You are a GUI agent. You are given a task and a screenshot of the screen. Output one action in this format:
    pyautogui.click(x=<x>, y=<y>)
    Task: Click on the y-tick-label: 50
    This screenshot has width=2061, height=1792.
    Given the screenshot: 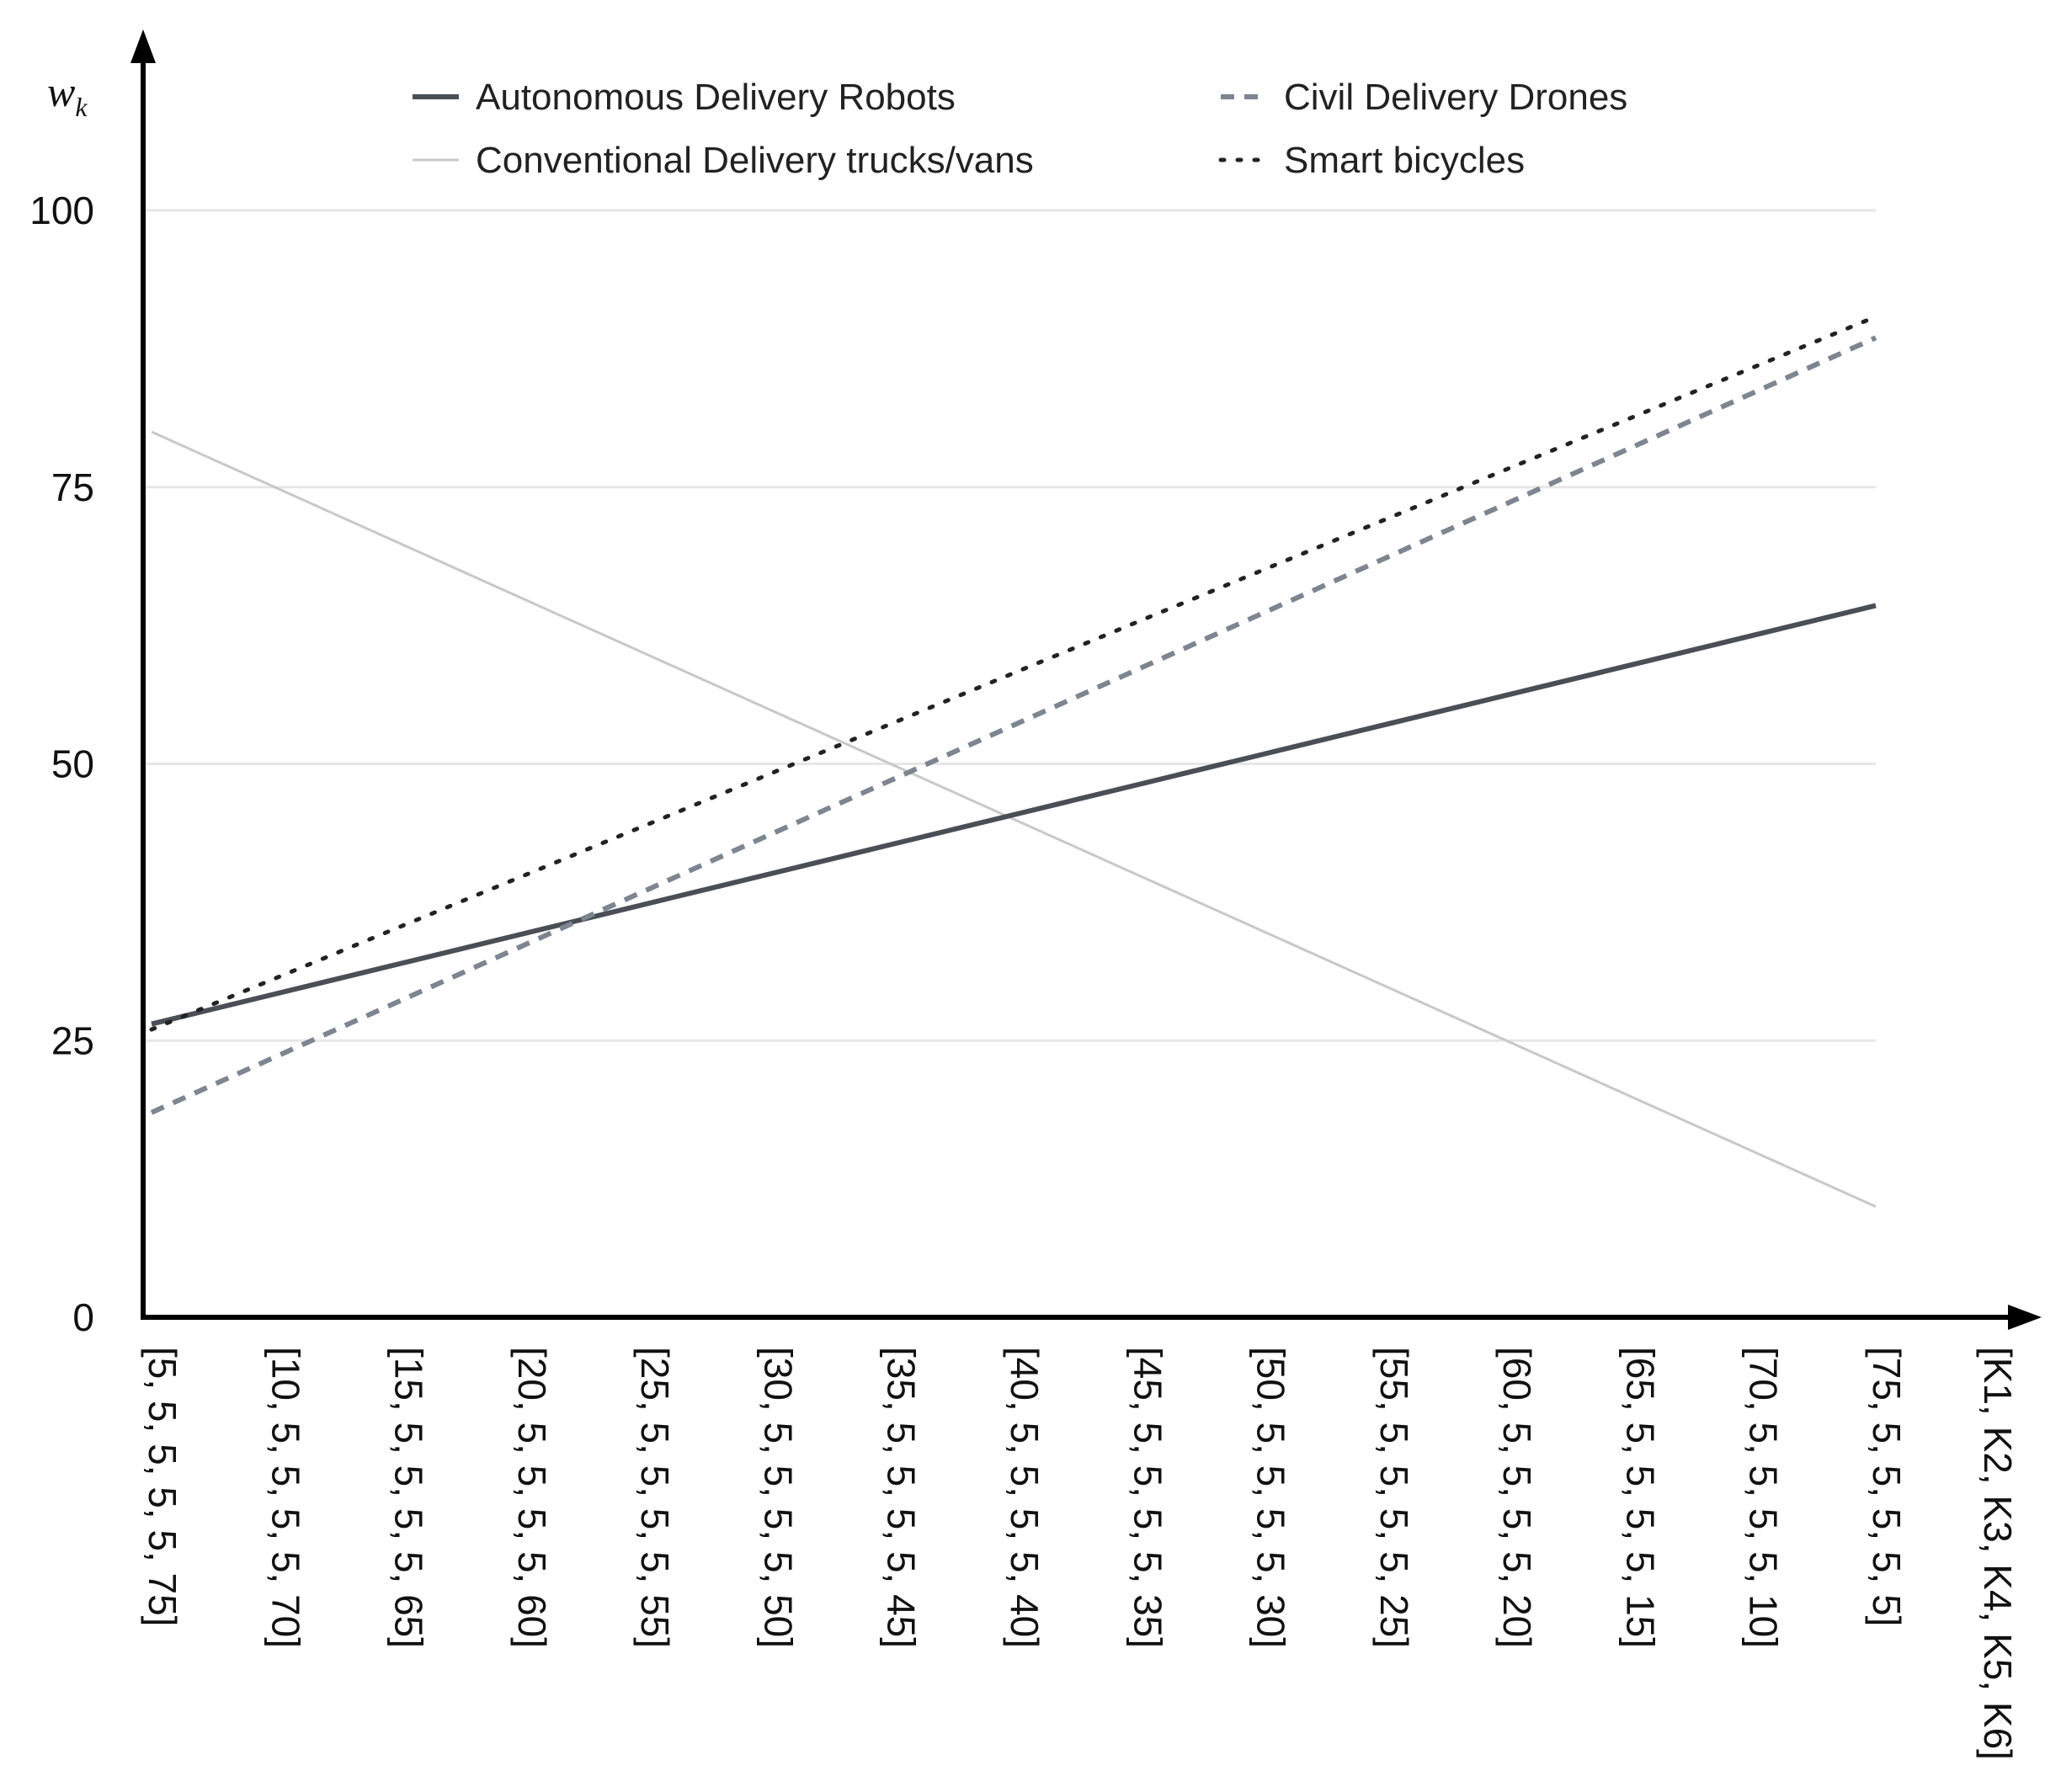 What is the action you would take?
    pyautogui.click(x=72, y=764)
    